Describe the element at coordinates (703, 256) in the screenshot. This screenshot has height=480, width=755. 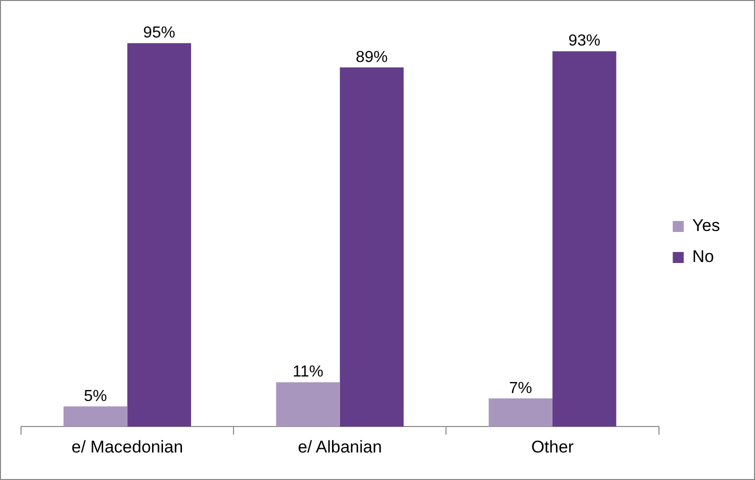
I see `legend-label: No` at that location.